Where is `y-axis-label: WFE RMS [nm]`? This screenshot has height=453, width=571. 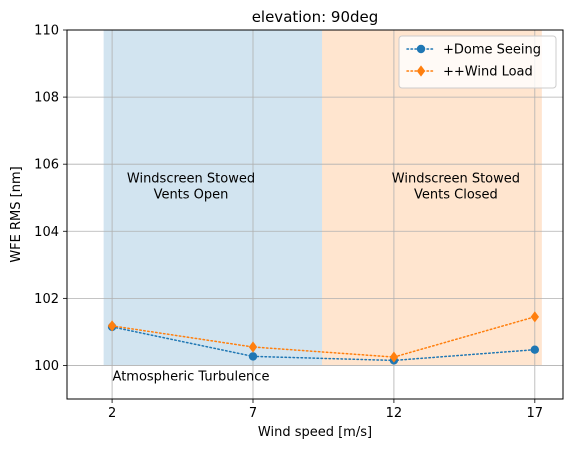 y-axis-label: WFE RMS [nm] is located at coordinates (16, 214).